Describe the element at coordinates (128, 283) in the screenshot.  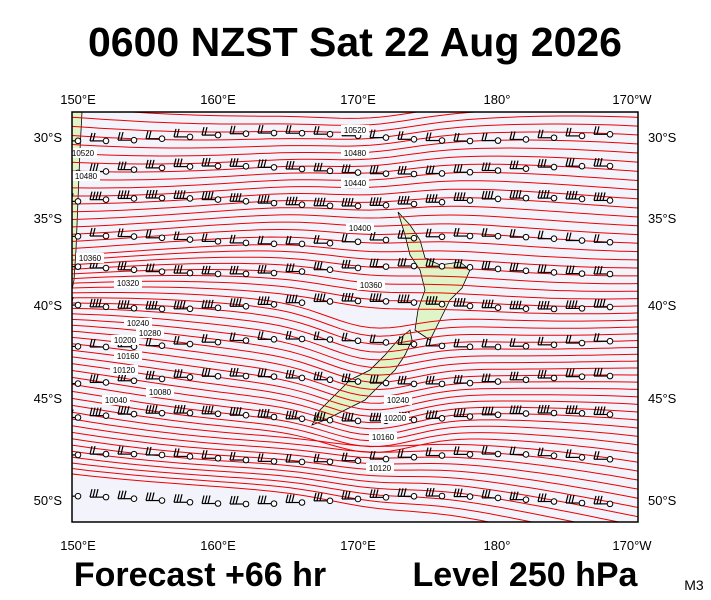
I see `contour-label-box` at that location.